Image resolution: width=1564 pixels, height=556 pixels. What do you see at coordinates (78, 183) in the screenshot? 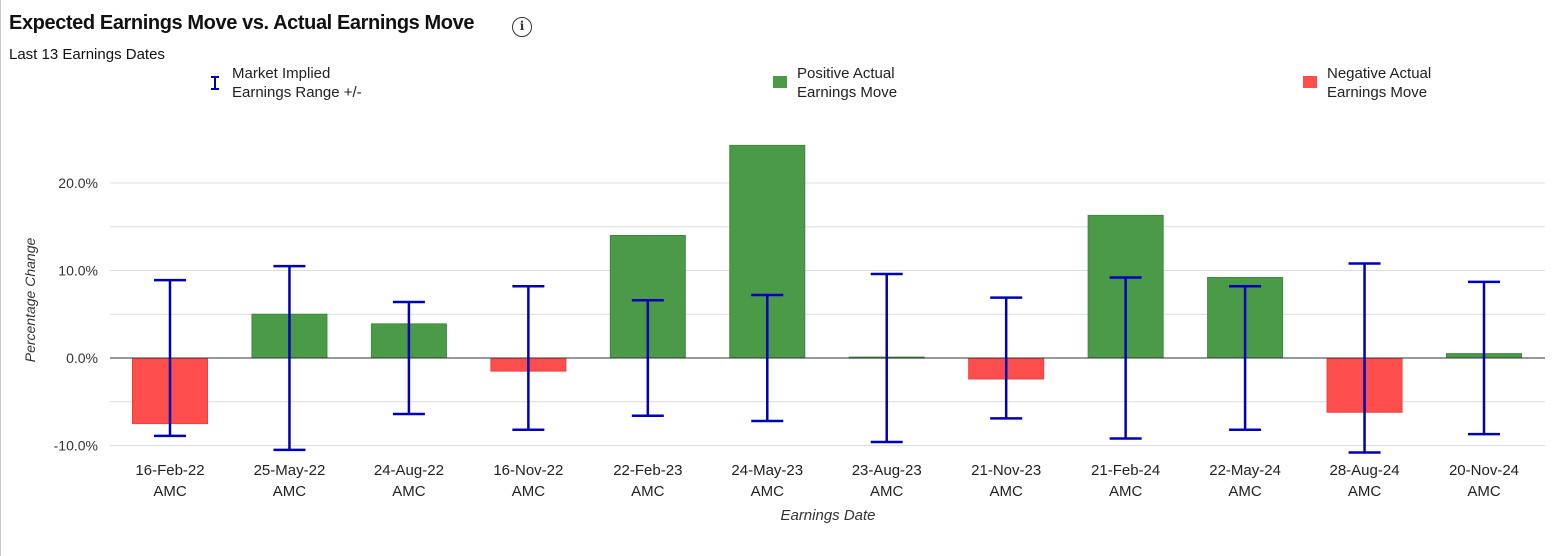
I see `y-tick-label: 20.0%` at bounding box center [78, 183].